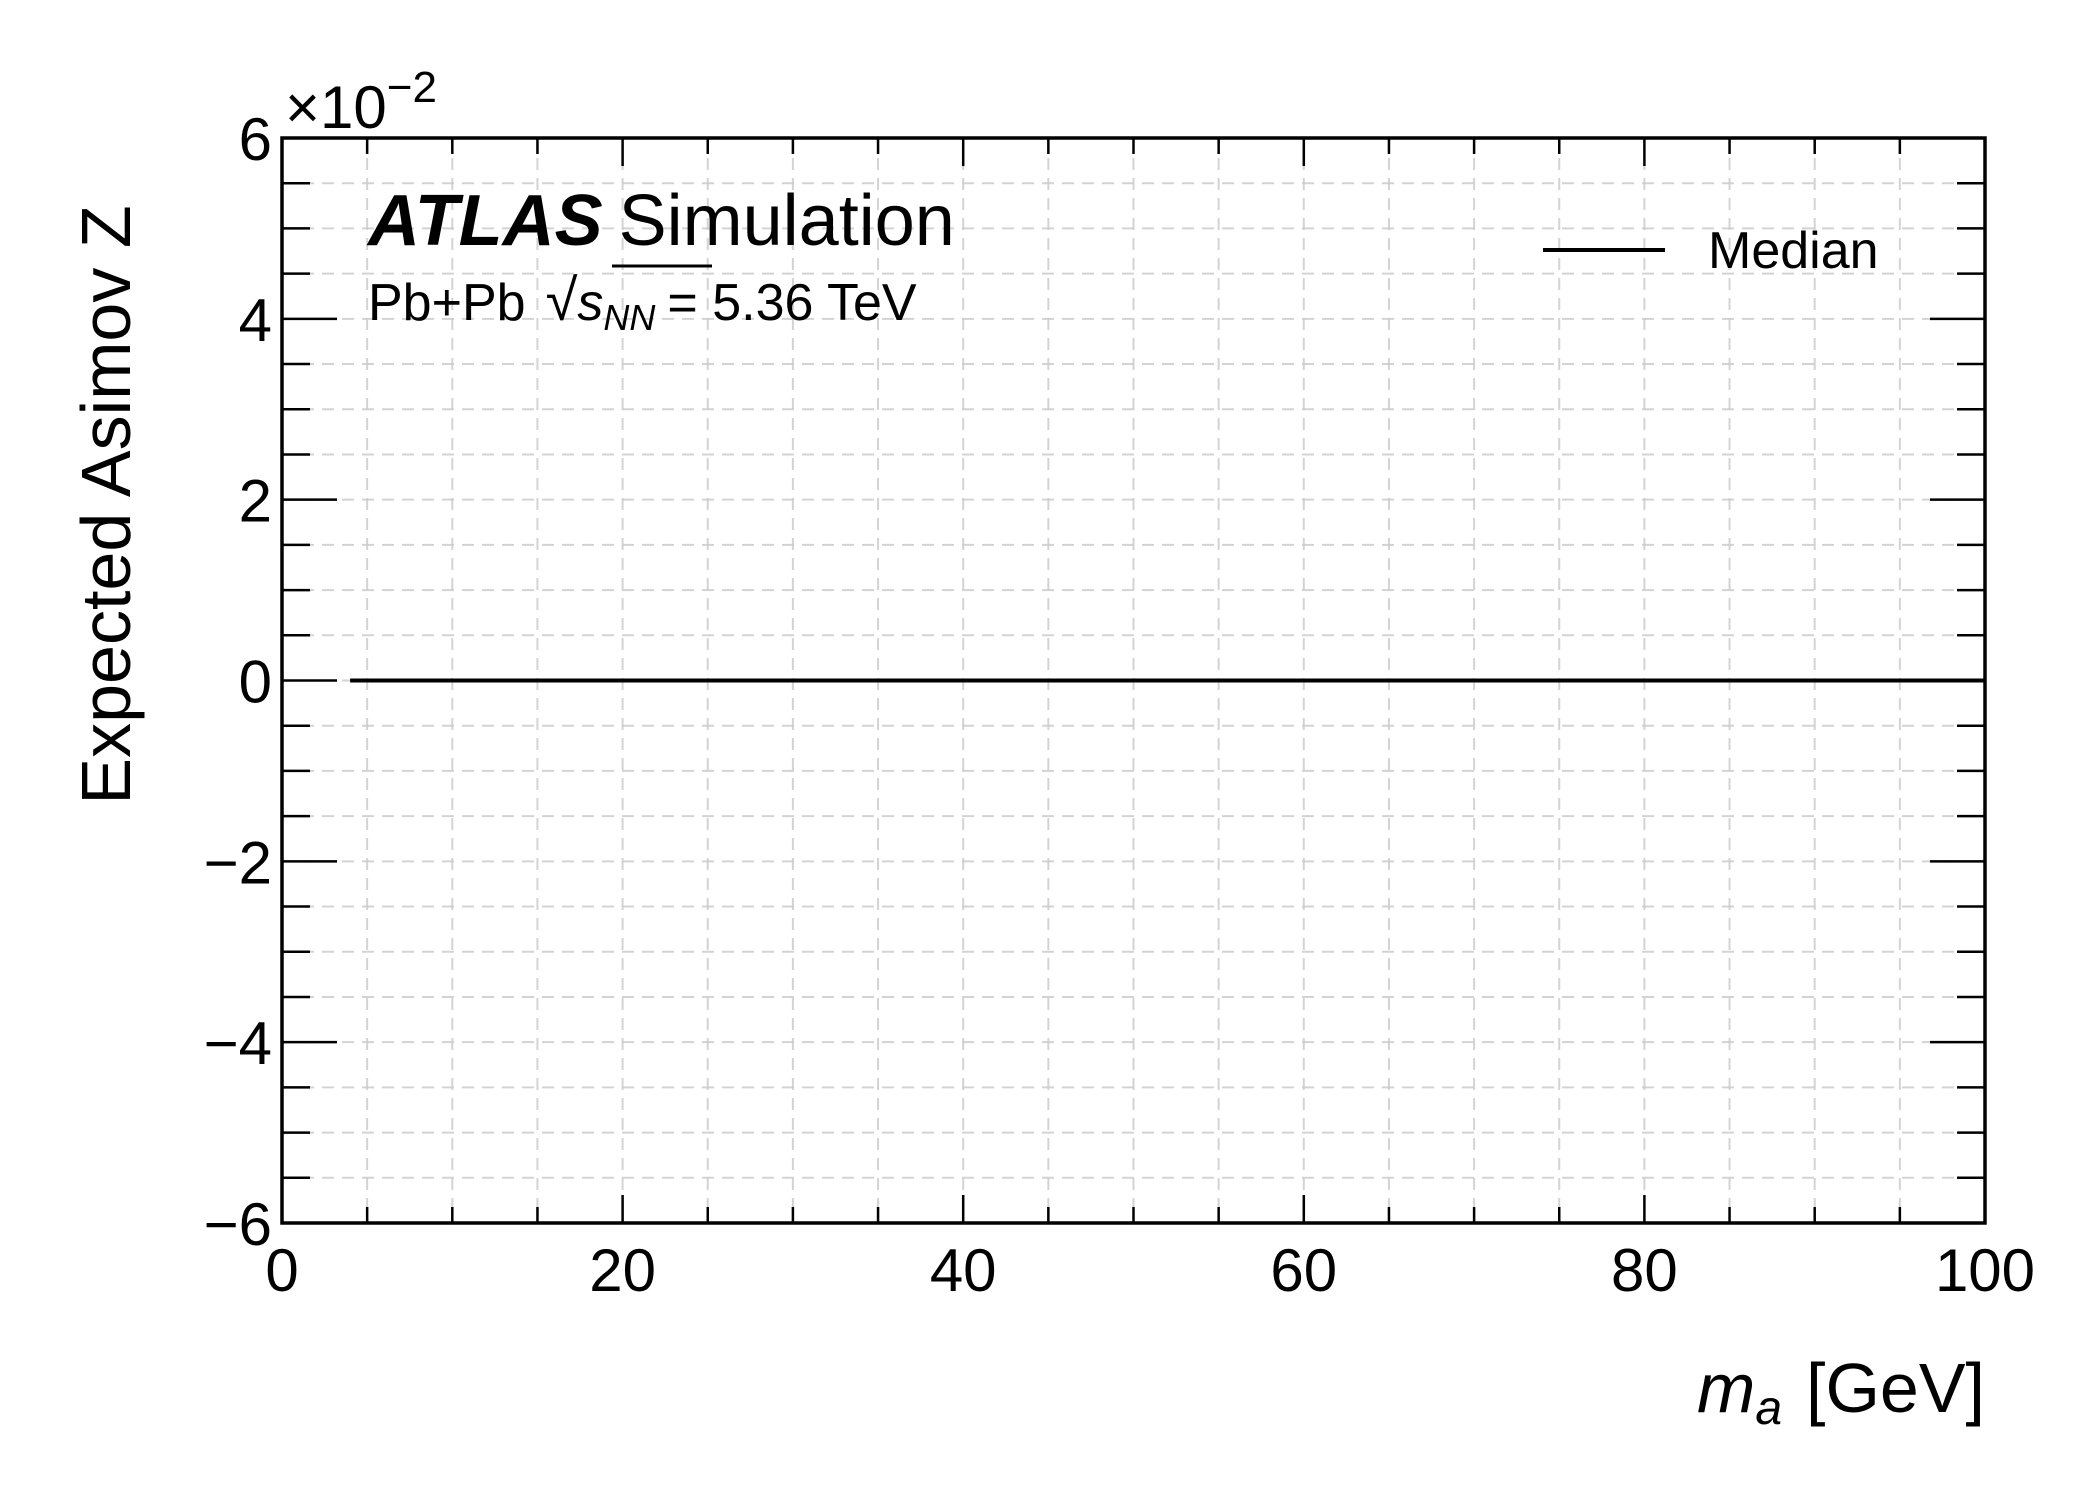 This screenshot has width=2100, height=1500. Describe the element at coordinates (484, 221) in the screenshot. I see `experiment-name: ATLAS` at that location.